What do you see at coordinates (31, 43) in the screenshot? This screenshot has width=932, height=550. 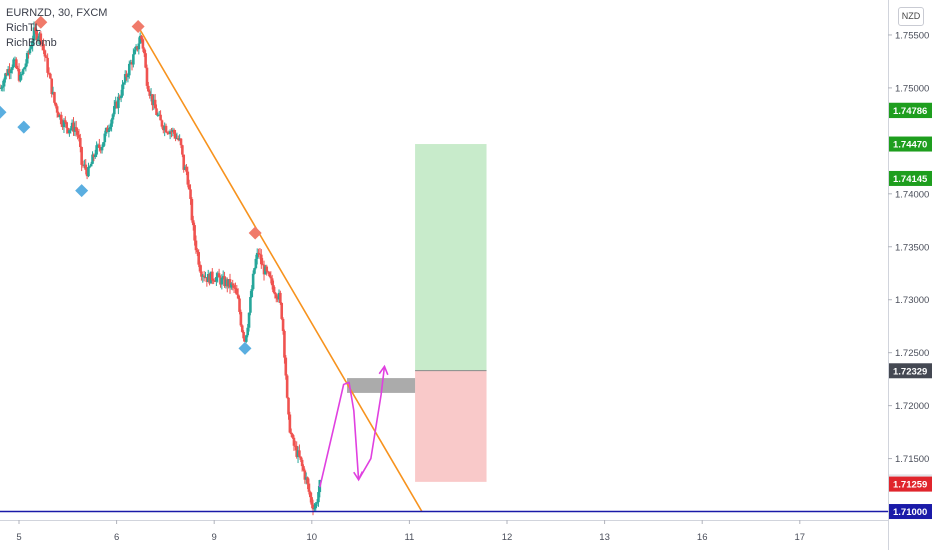 I see `indicator-richbomb: RichBomb` at bounding box center [31, 43].